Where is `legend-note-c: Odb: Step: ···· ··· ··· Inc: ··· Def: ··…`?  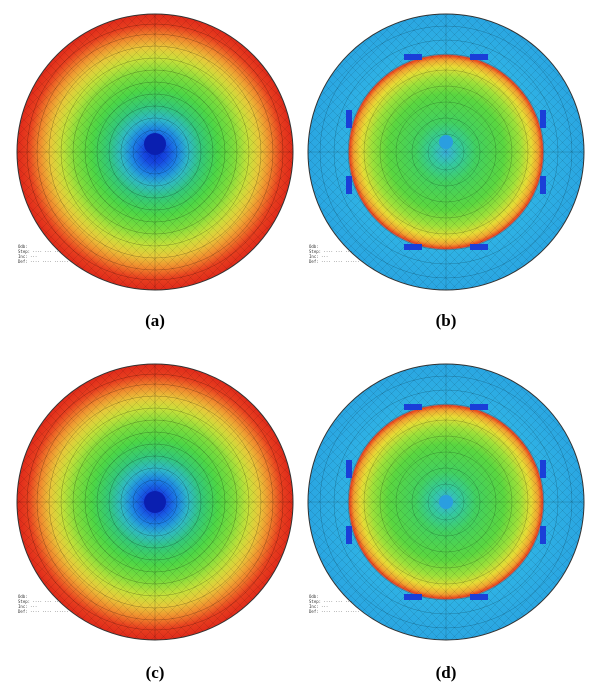
legend-note-c: Odb: Step: ···· ··· ··· Inc: ··· Def: ··… is located at coordinates (43, 604).